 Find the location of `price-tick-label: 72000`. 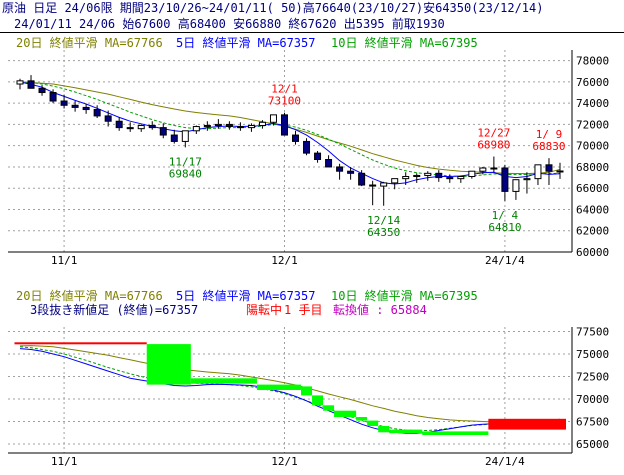

price-tick-label: 72000 is located at coordinates (592, 124).